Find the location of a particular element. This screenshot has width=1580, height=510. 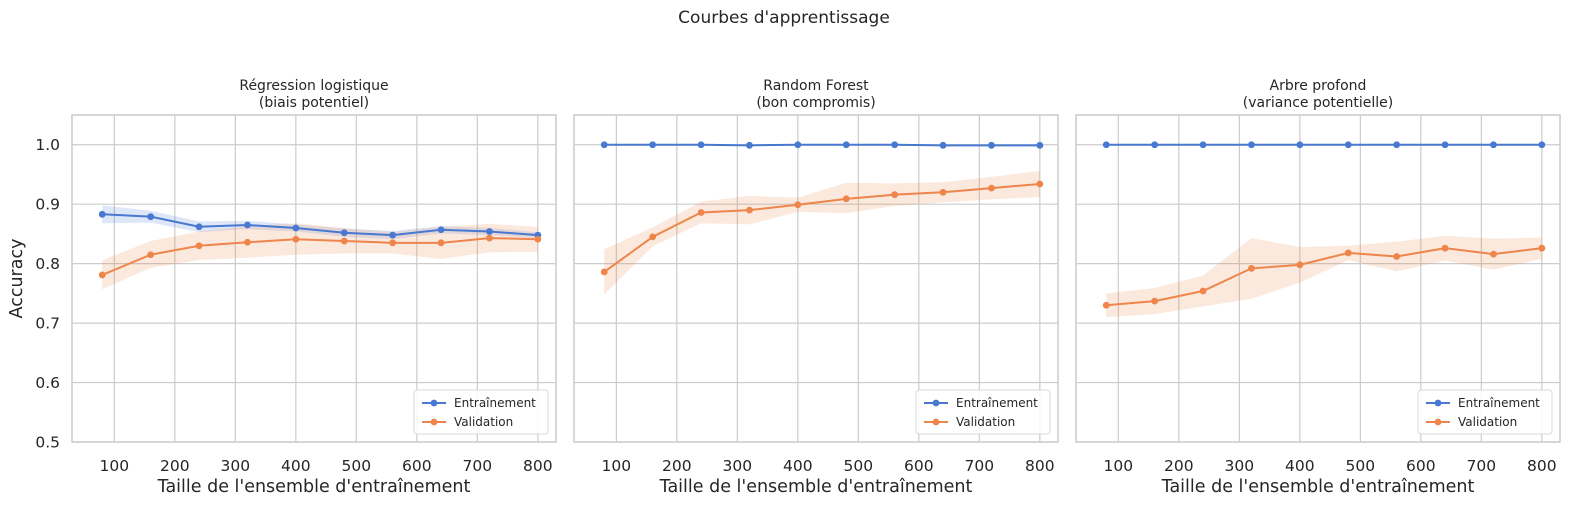

legend-marker-train is located at coordinates (936, 403).